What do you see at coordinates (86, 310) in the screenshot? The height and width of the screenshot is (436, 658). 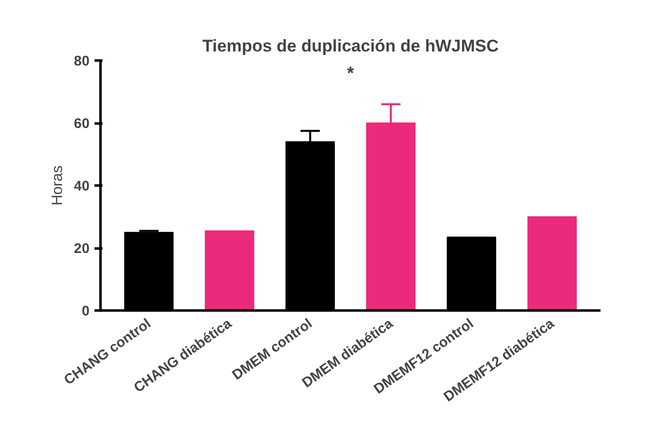 I see `y-tick-label: 0` at bounding box center [86, 310].